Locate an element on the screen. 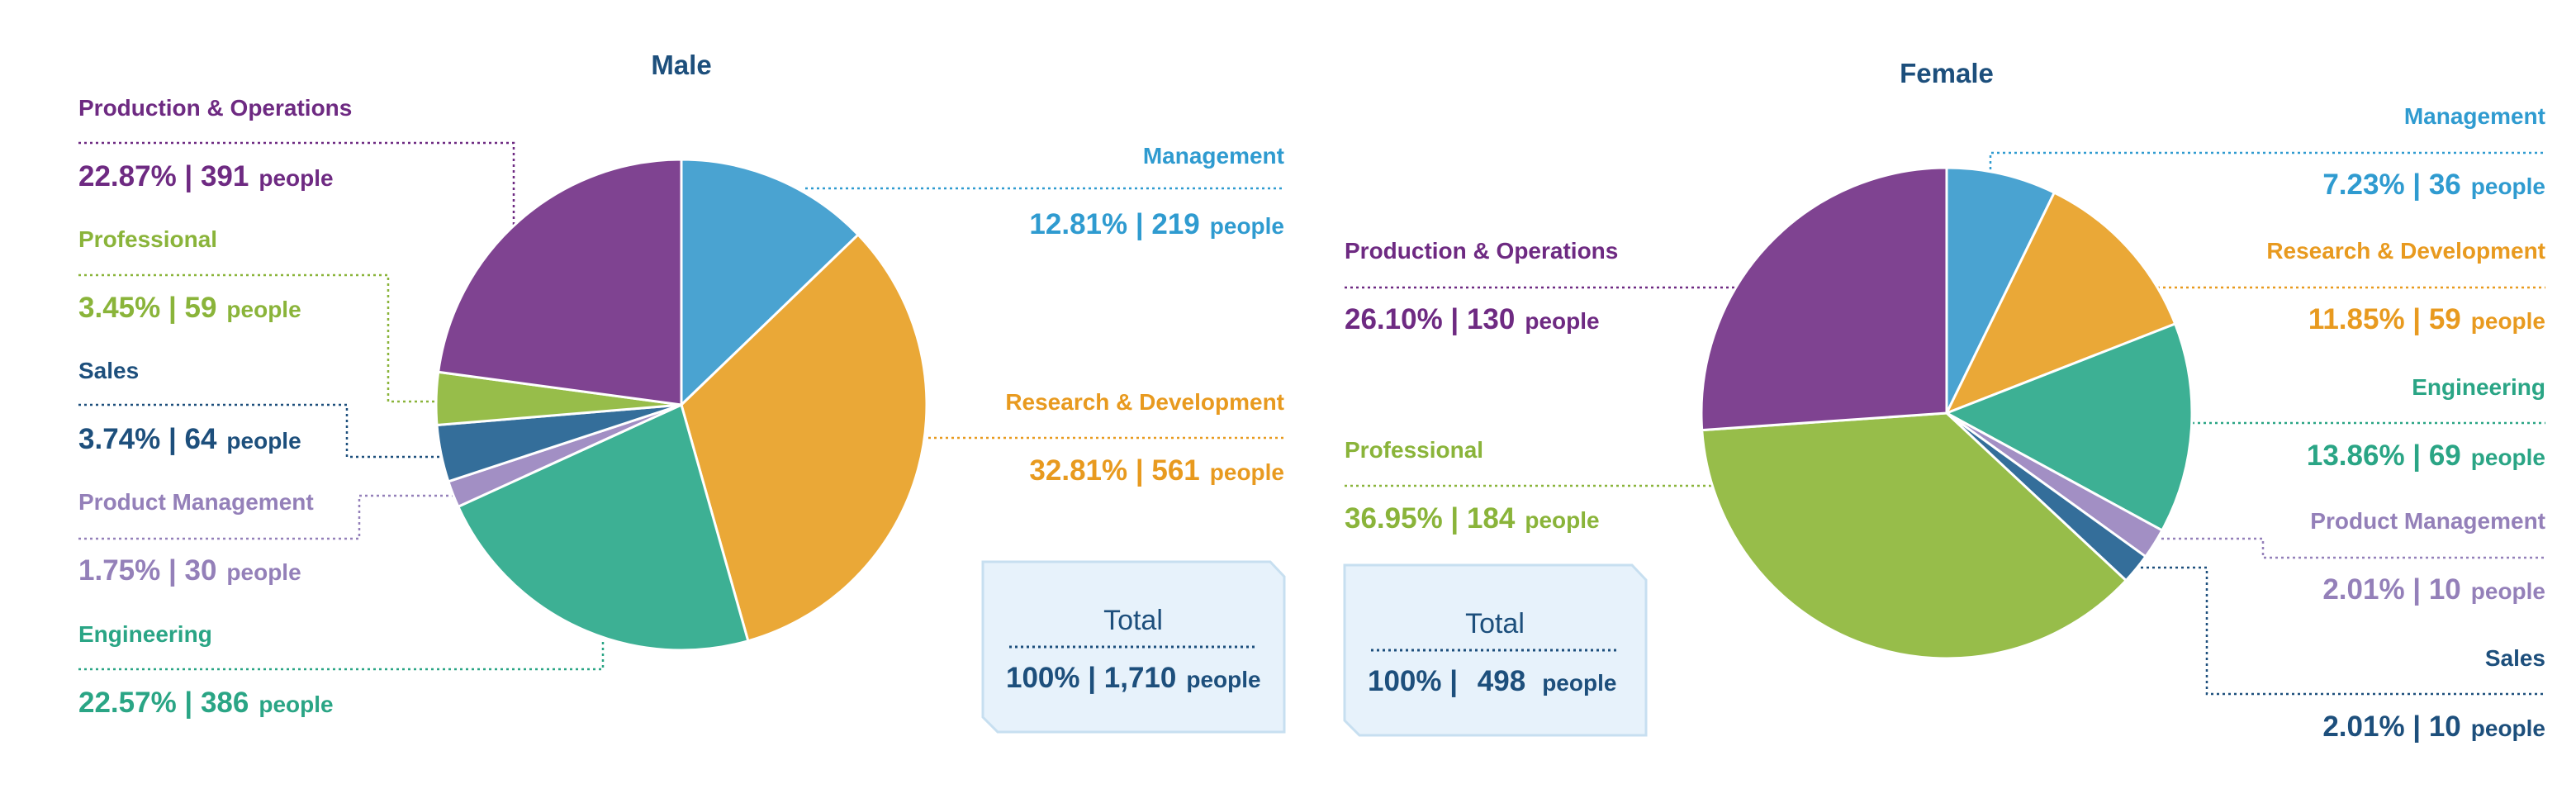  female-label-name-engineering: Engineering is located at coordinates (2478, 387).